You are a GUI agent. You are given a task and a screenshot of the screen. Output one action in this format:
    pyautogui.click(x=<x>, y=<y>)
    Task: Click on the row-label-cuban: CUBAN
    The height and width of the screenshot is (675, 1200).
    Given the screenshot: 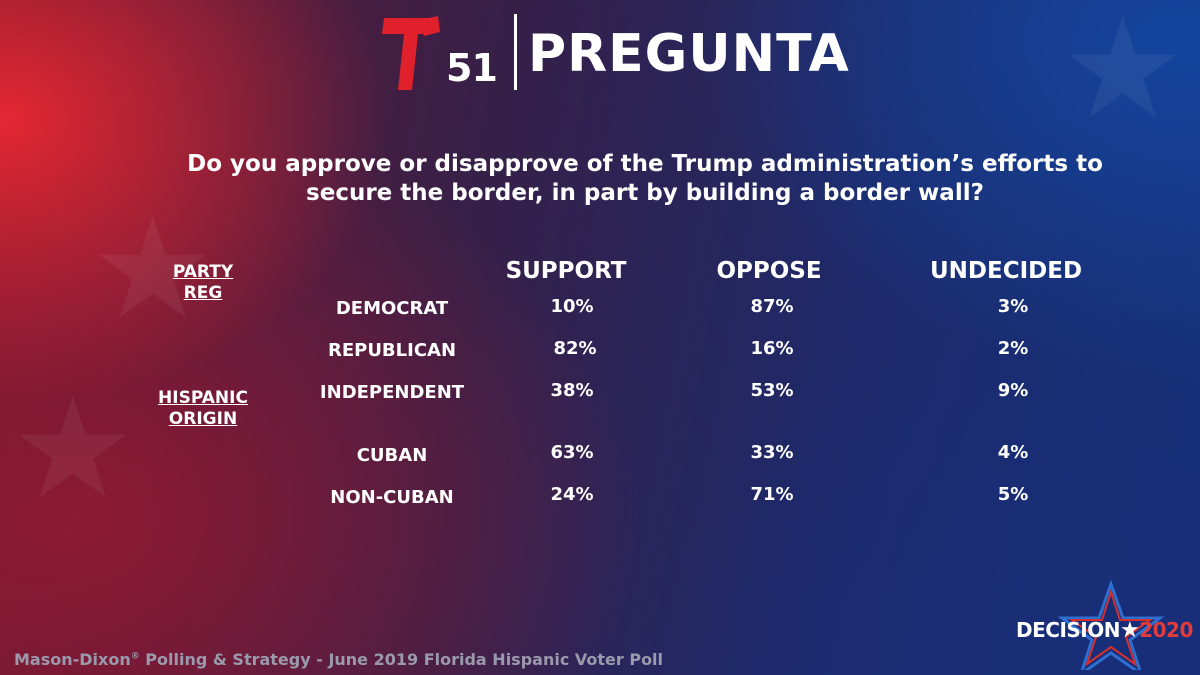 What is the action you would take?
    pyautogui.click(x=392, y=455)
    